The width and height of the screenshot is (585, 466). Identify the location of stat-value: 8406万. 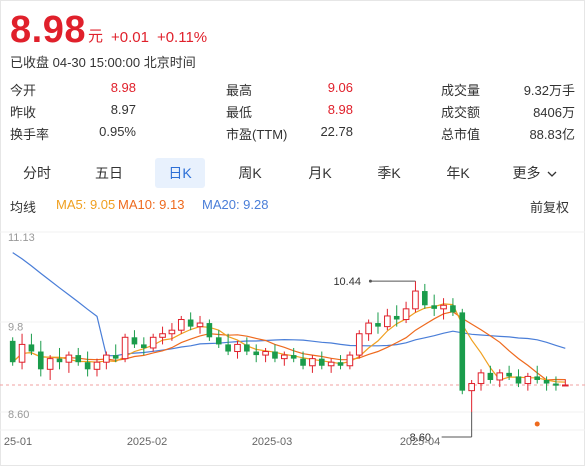
(554, 112).